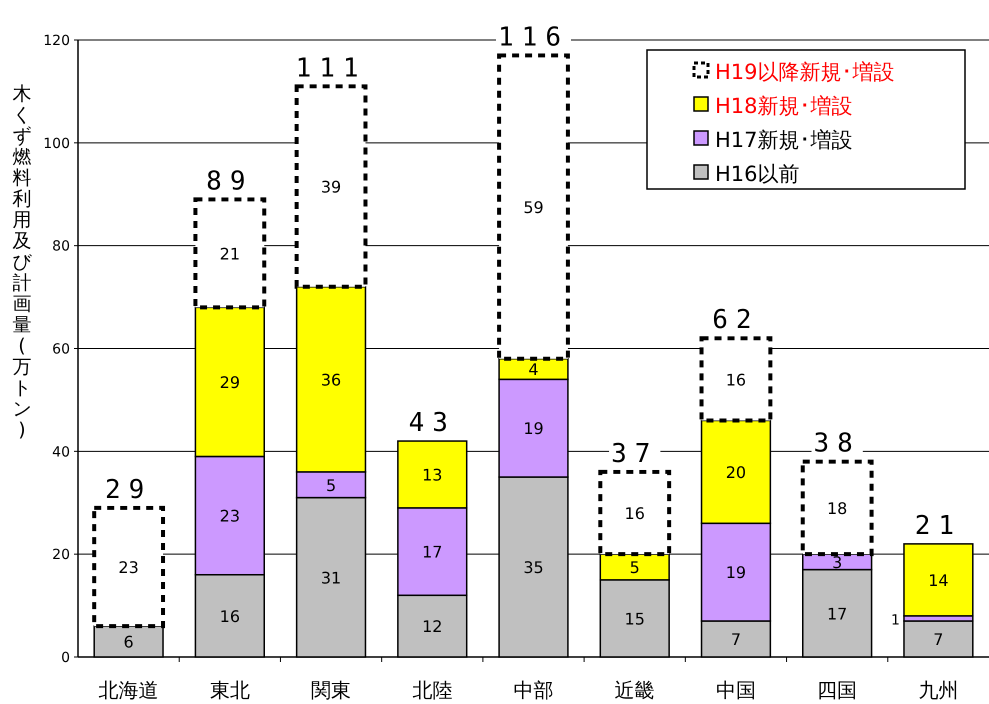 The height and width of the screenshot is (704, 989). What do you see at coordinates (230, 254) in the screenshot?
I see `data-label: 21` at bounding box center [230, 254].